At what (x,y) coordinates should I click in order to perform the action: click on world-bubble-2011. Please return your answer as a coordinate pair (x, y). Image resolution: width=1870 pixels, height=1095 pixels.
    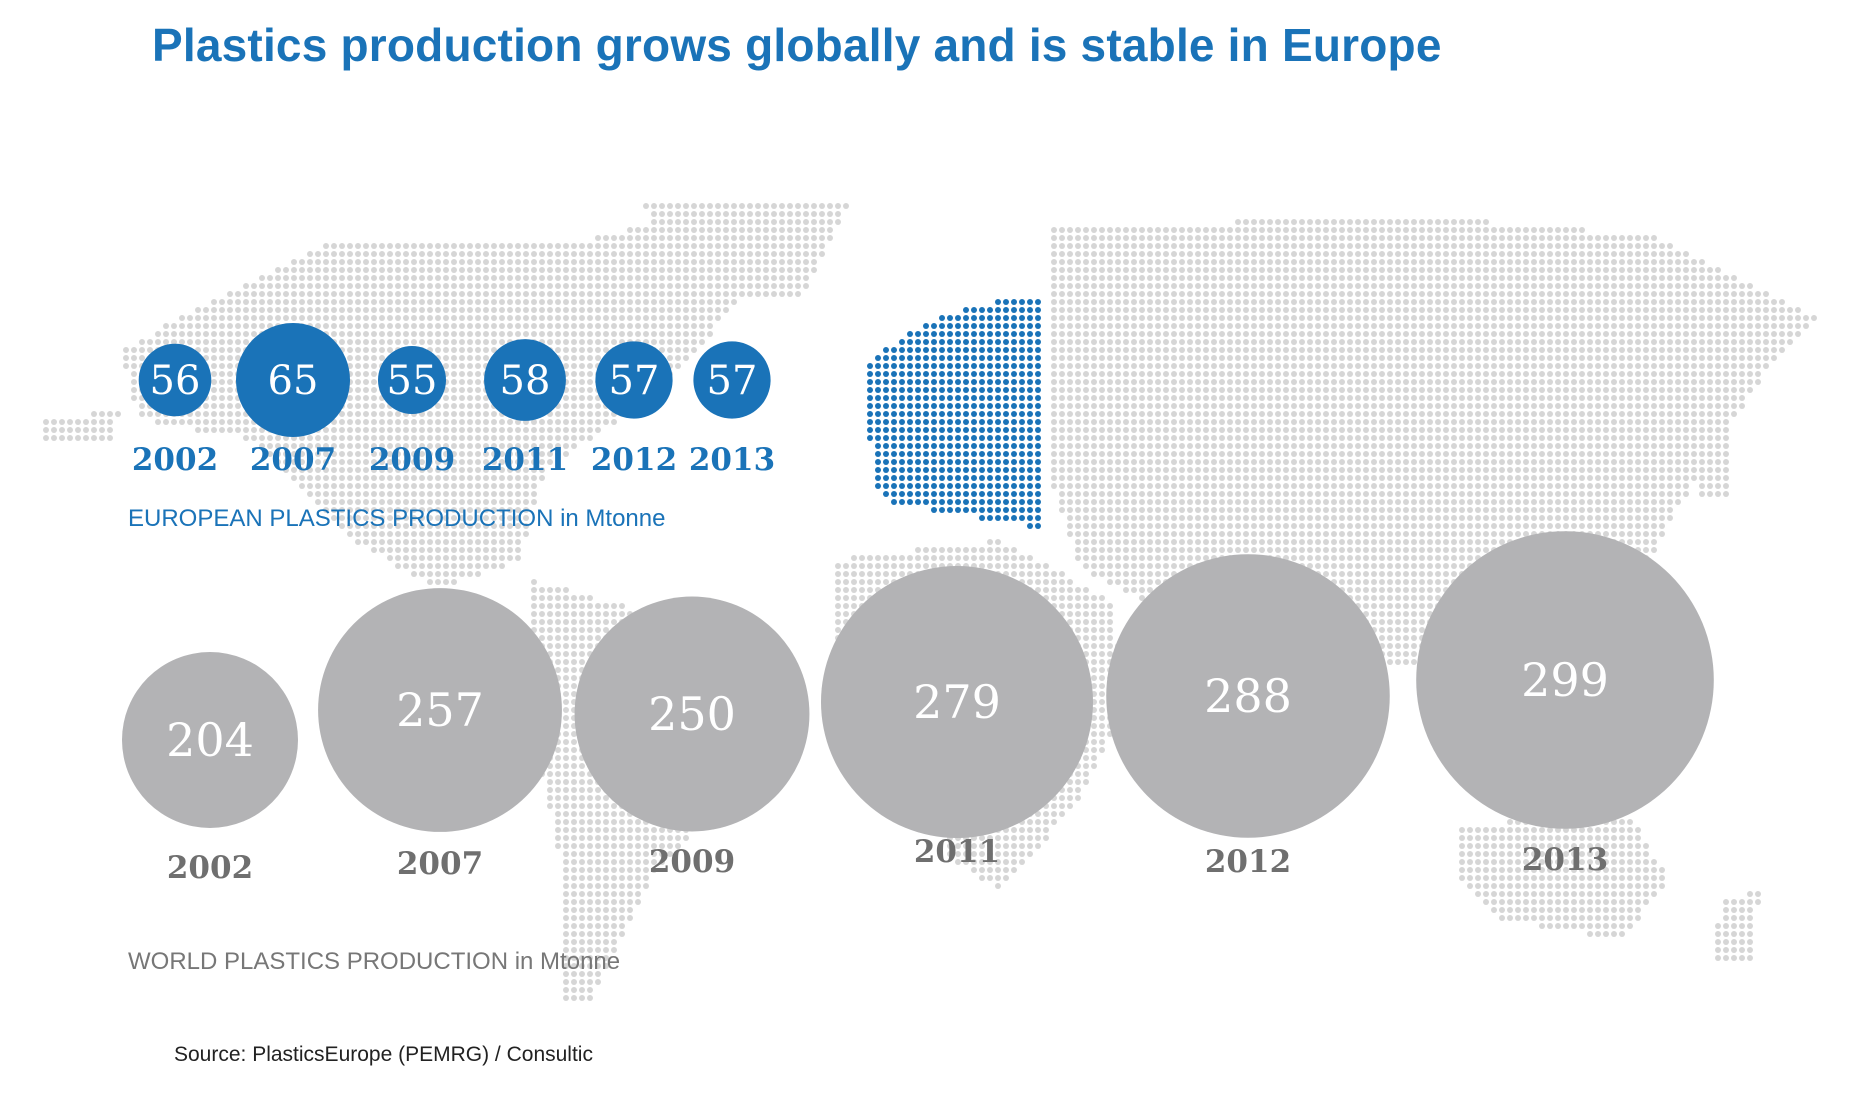
    Looking at the image, I should click on (957, 702).